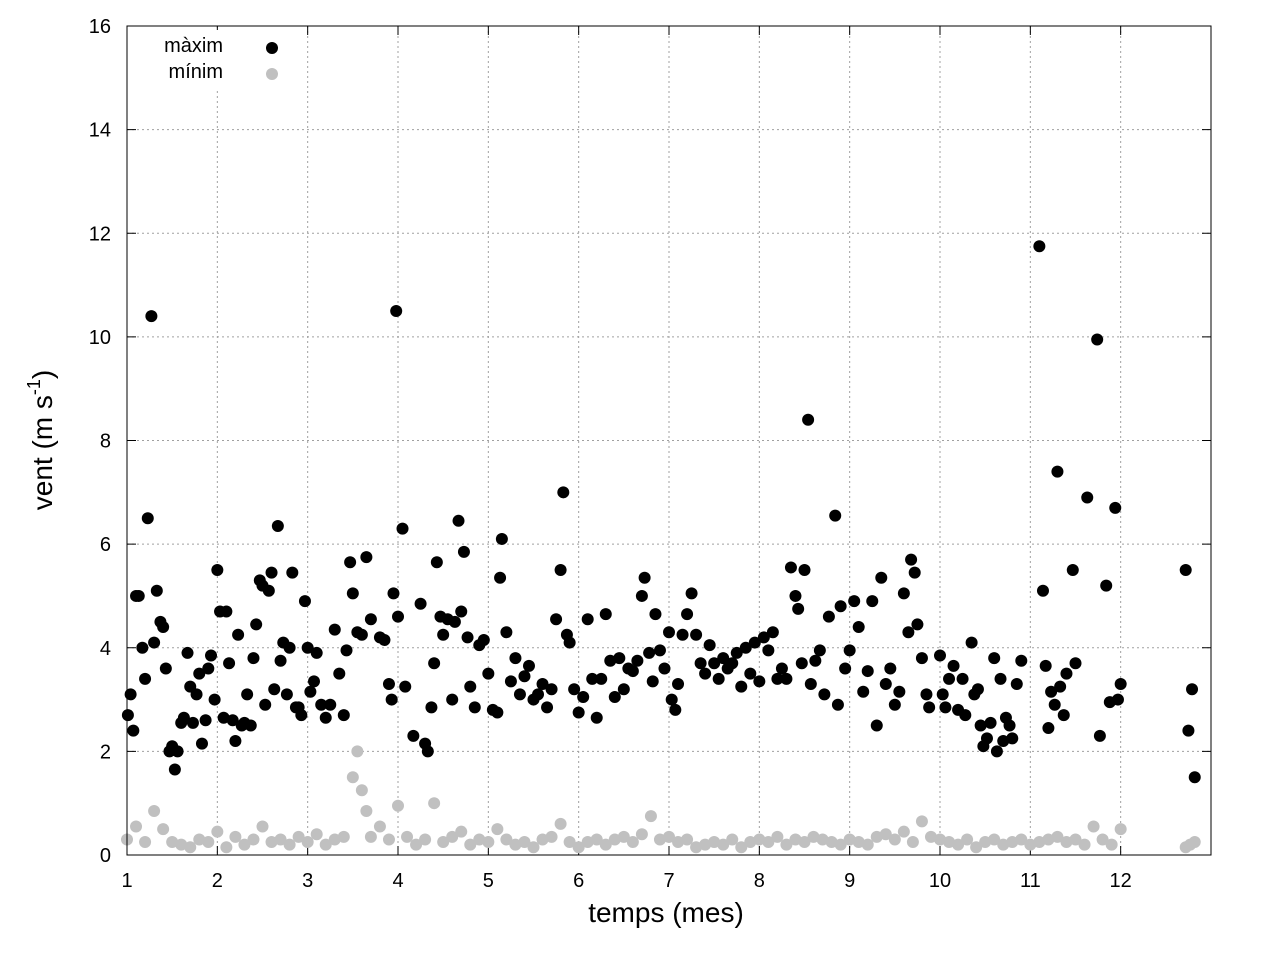  I want to click on x-tick-label: 6, so click(578, 881).